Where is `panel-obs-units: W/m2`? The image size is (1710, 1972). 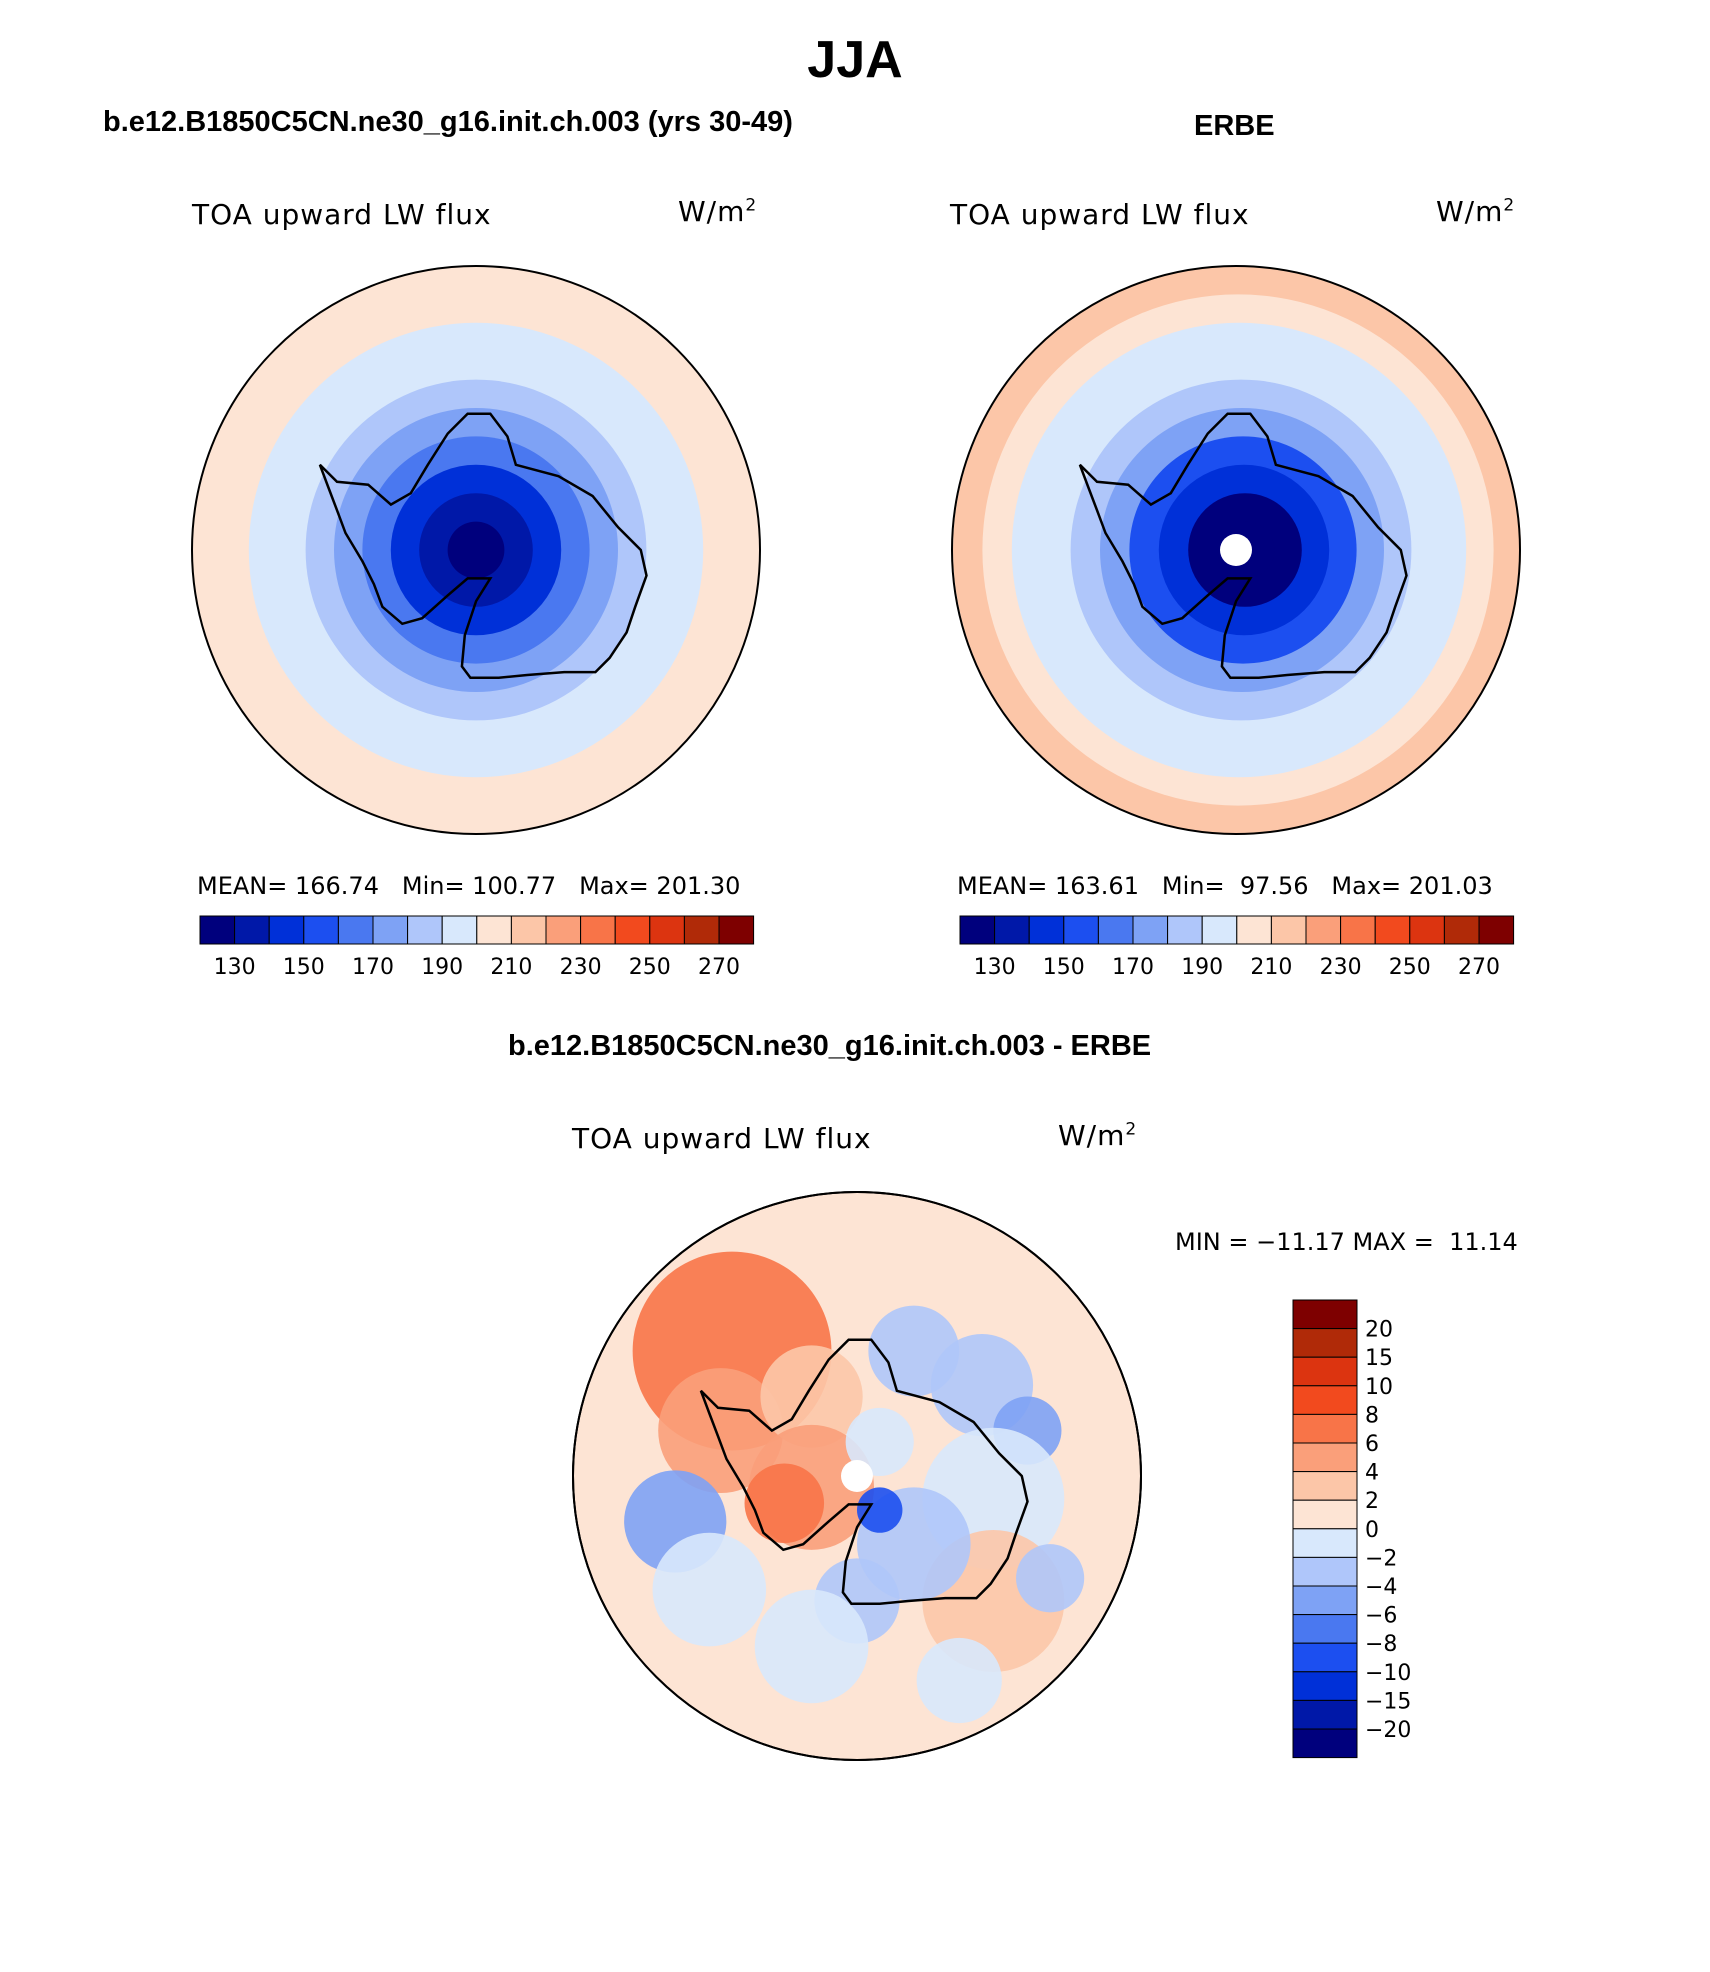
panel-obs-units: W/m2 is located at coordinates (1476, 211).